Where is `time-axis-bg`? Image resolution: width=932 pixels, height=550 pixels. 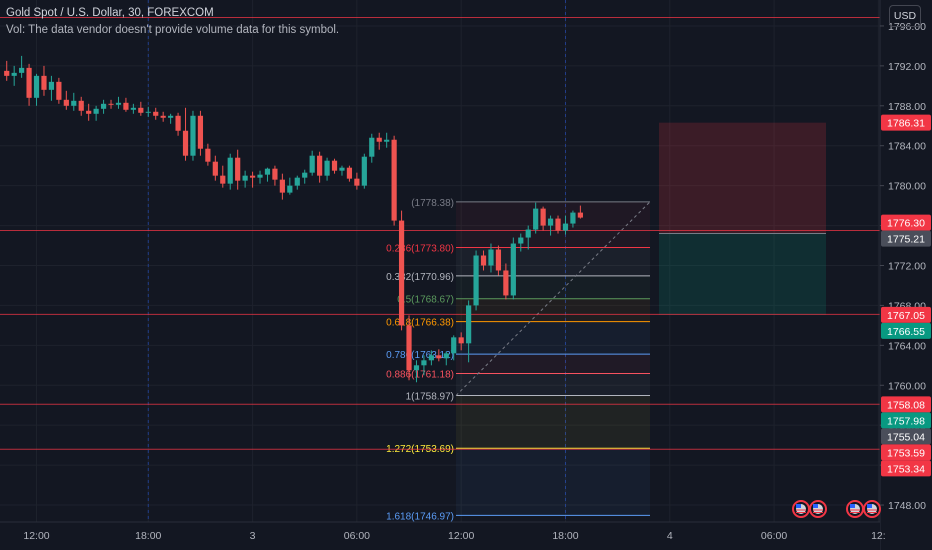 time-axis-bg is located at coordinates (440, 536).